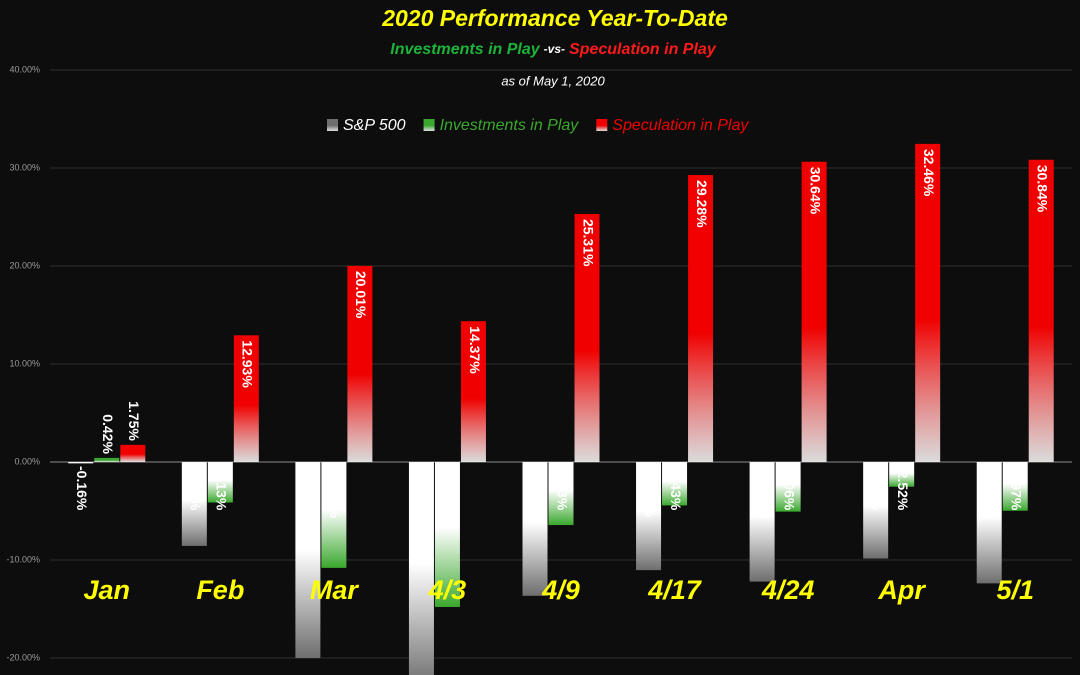  What do you see at coordinates (675, 590) in the screenshot?
I see `x-tick-label: 4/17` at bounding box center [675, 590].